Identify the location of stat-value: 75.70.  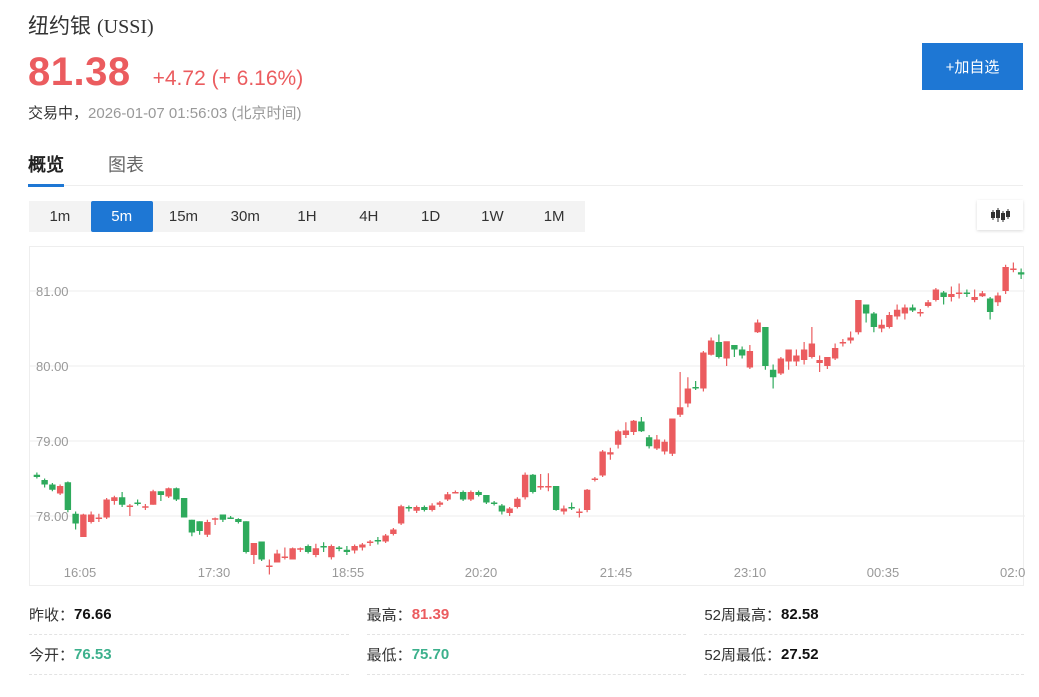
(430, 654).